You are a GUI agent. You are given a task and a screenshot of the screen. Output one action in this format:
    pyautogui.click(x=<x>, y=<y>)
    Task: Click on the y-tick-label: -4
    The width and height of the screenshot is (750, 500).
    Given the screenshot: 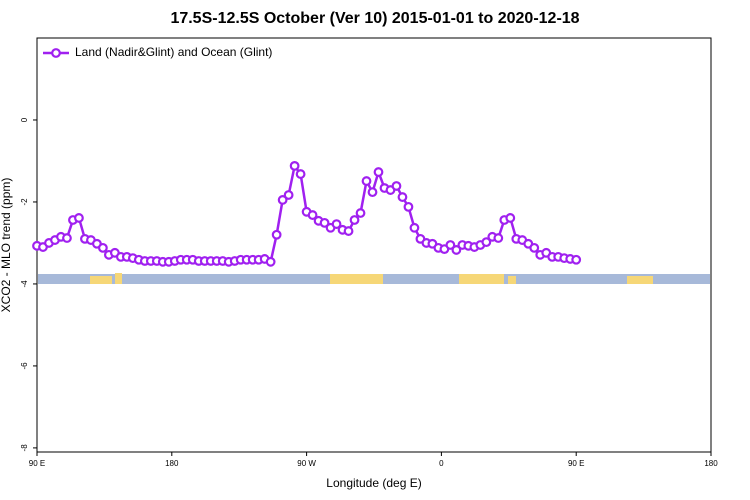 What is the action you would take?
    pyautogui.click(x=24, y=284)
    